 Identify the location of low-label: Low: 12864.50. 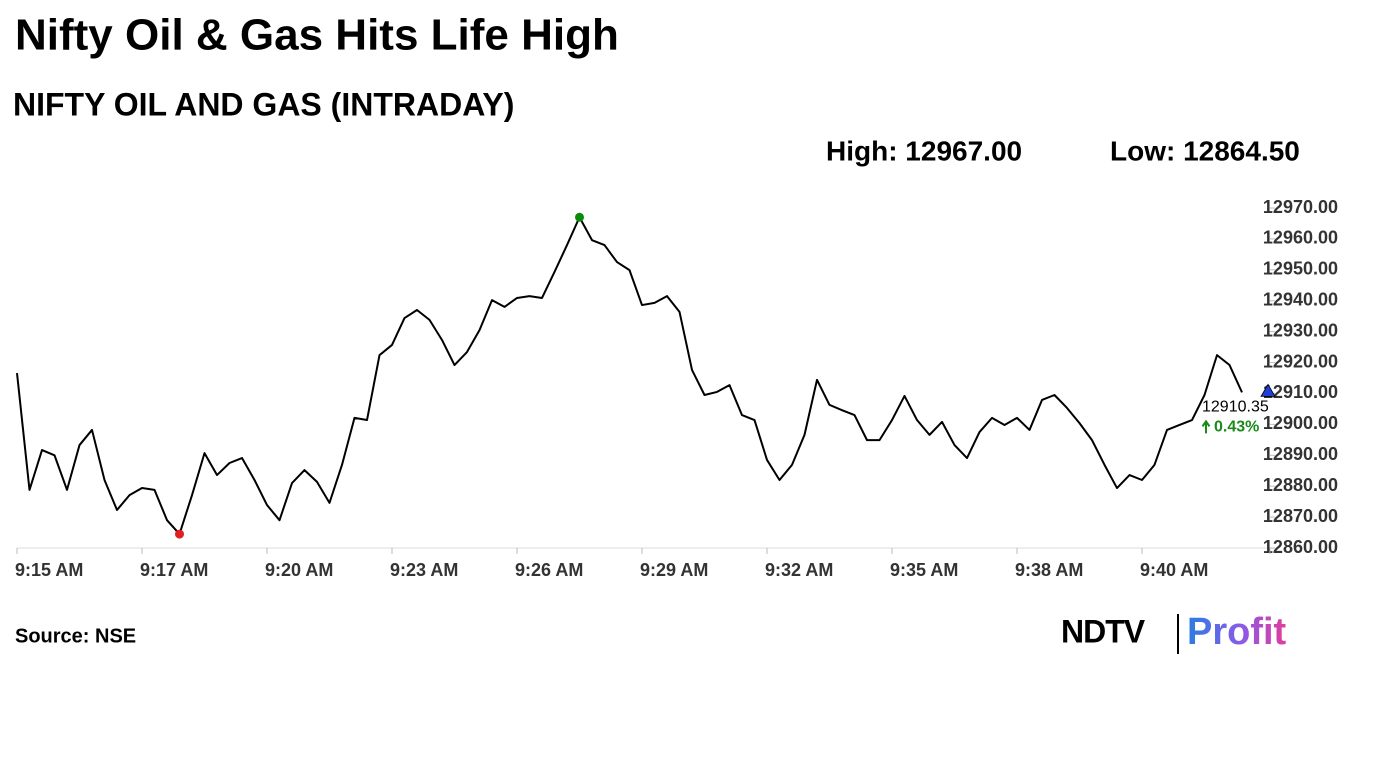
(1205, 150).